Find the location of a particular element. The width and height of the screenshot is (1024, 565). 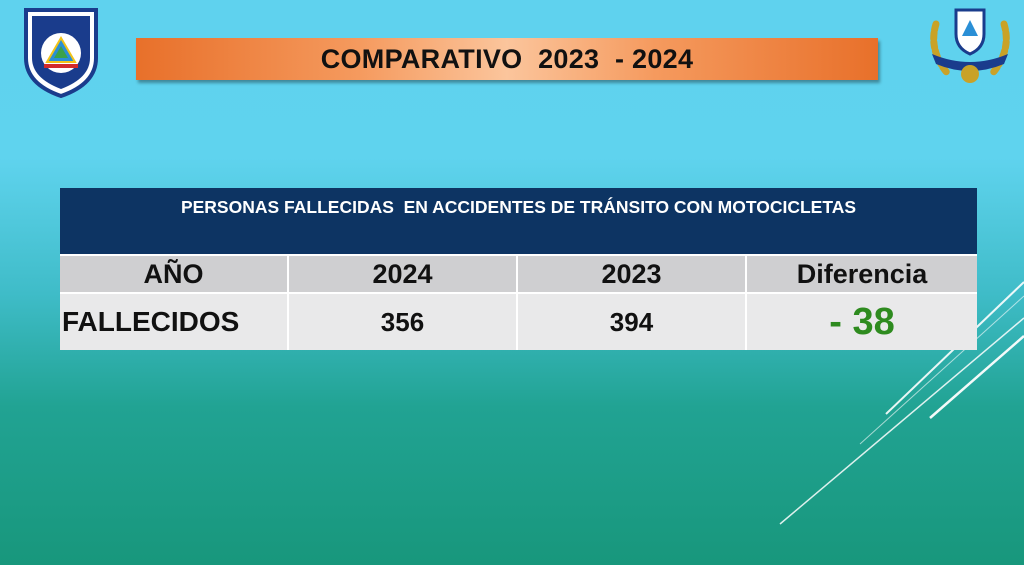

row-label-fallecidos: FALLECIDOS is located at coordinates (174, 322).